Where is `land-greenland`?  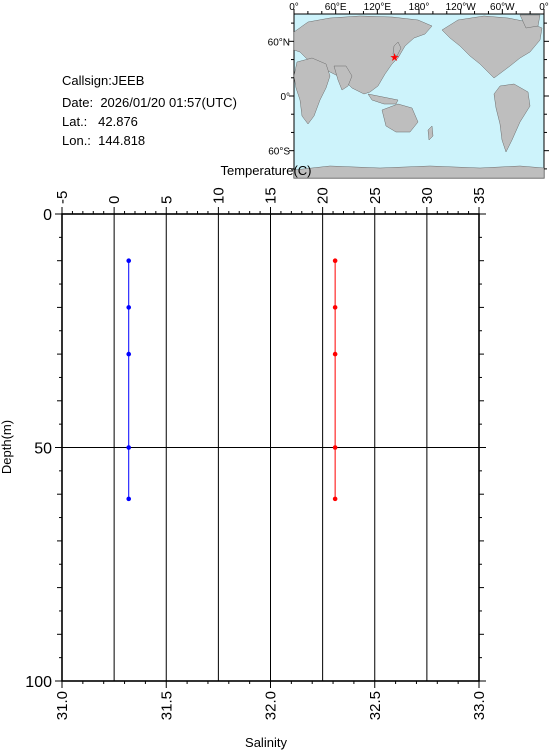
land-greenland is located at coordinates (530, 21).